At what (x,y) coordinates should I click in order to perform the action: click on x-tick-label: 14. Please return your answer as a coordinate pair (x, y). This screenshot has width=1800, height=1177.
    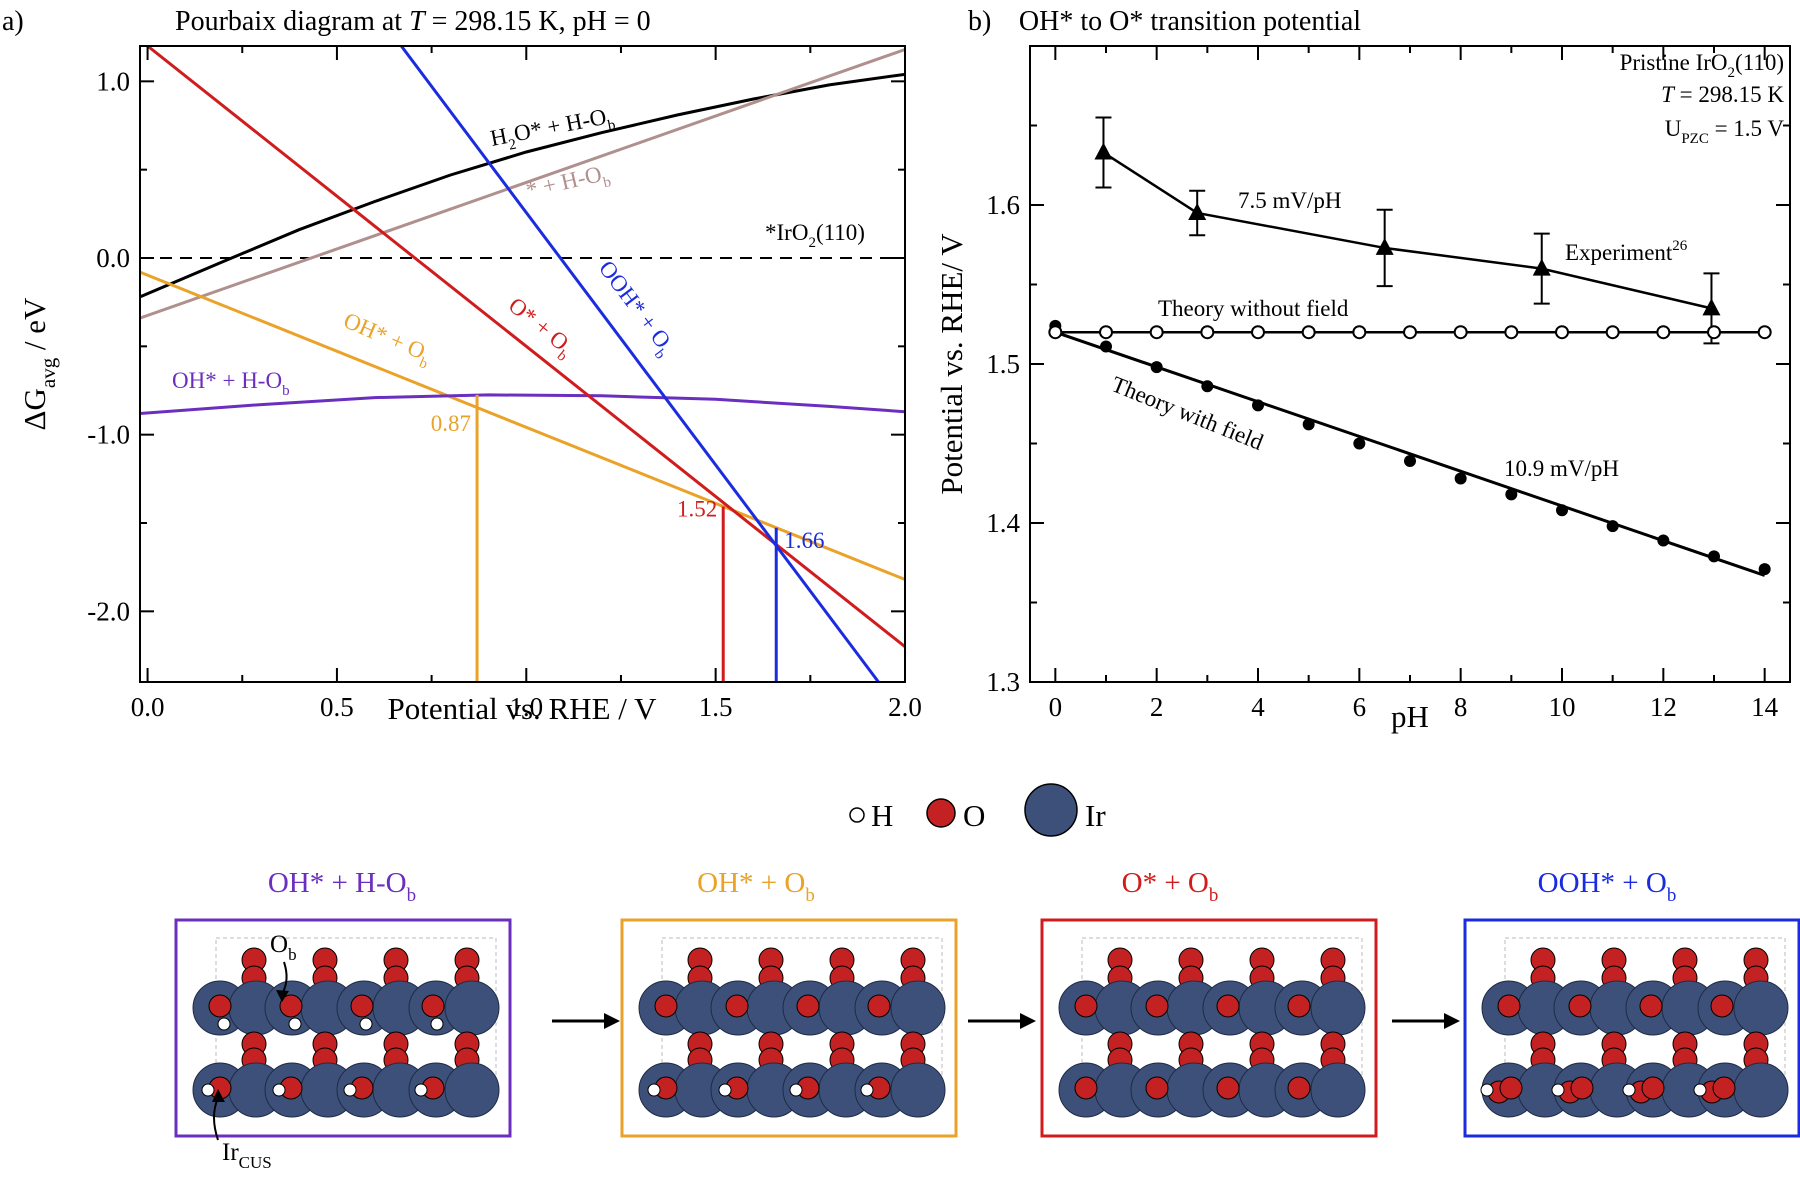
    Looking at the image, I should click on (1765, 707).